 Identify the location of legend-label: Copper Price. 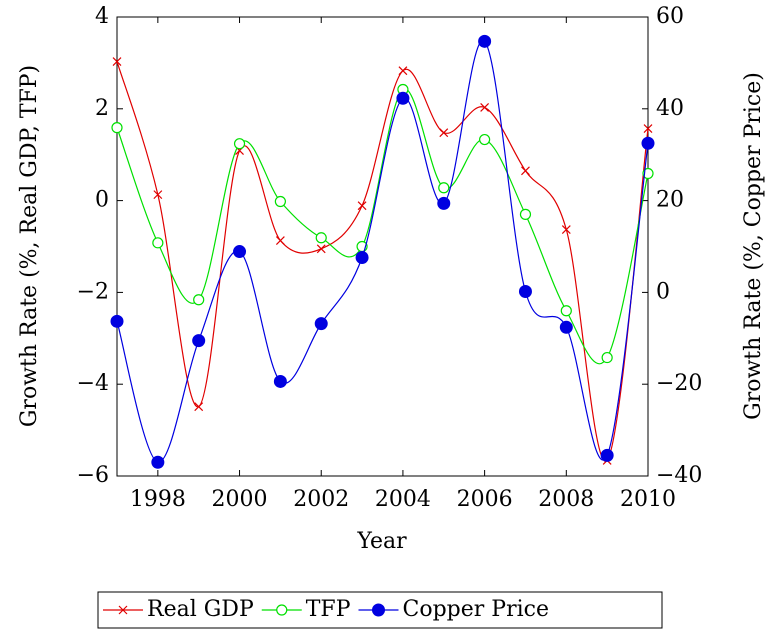
(476, 609).